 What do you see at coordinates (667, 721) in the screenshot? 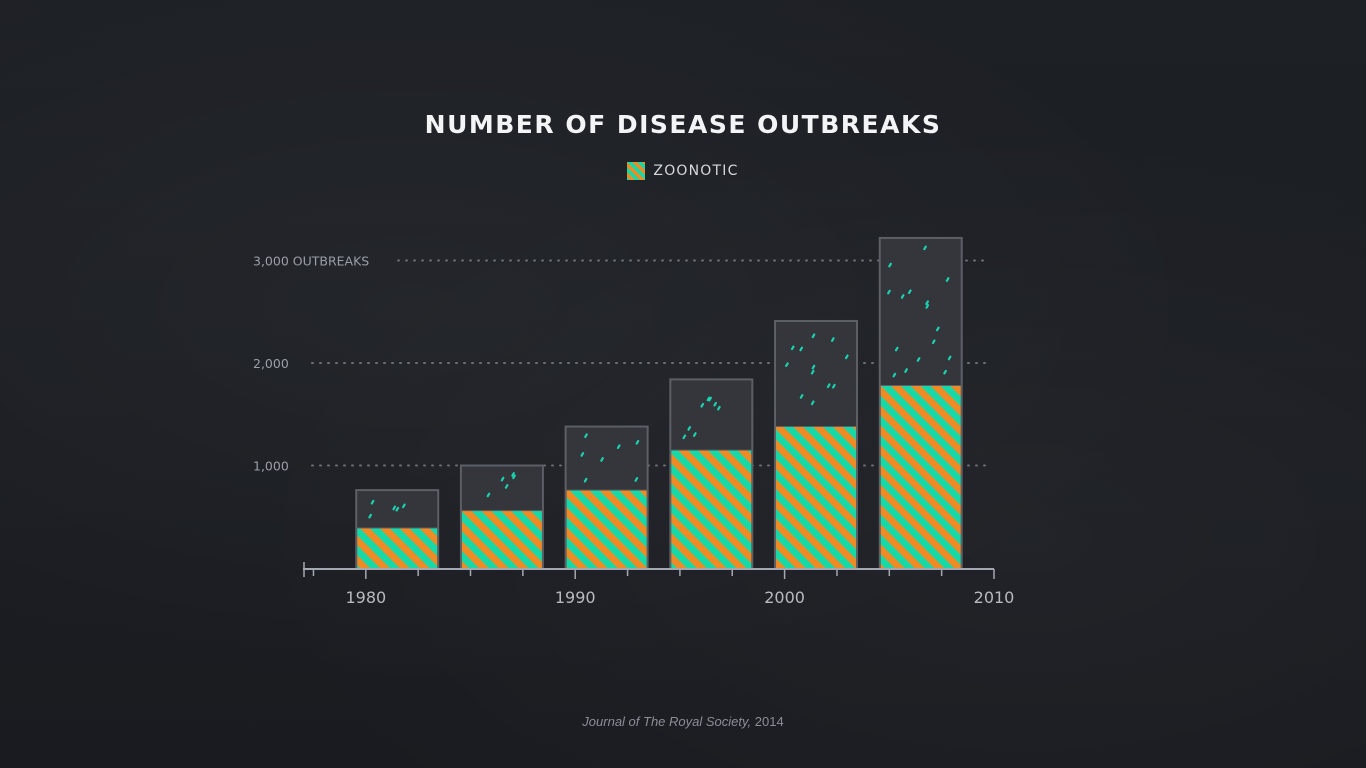
I see `source-journal: Journal of The Royal Society,` at bounding box center [667, 721].